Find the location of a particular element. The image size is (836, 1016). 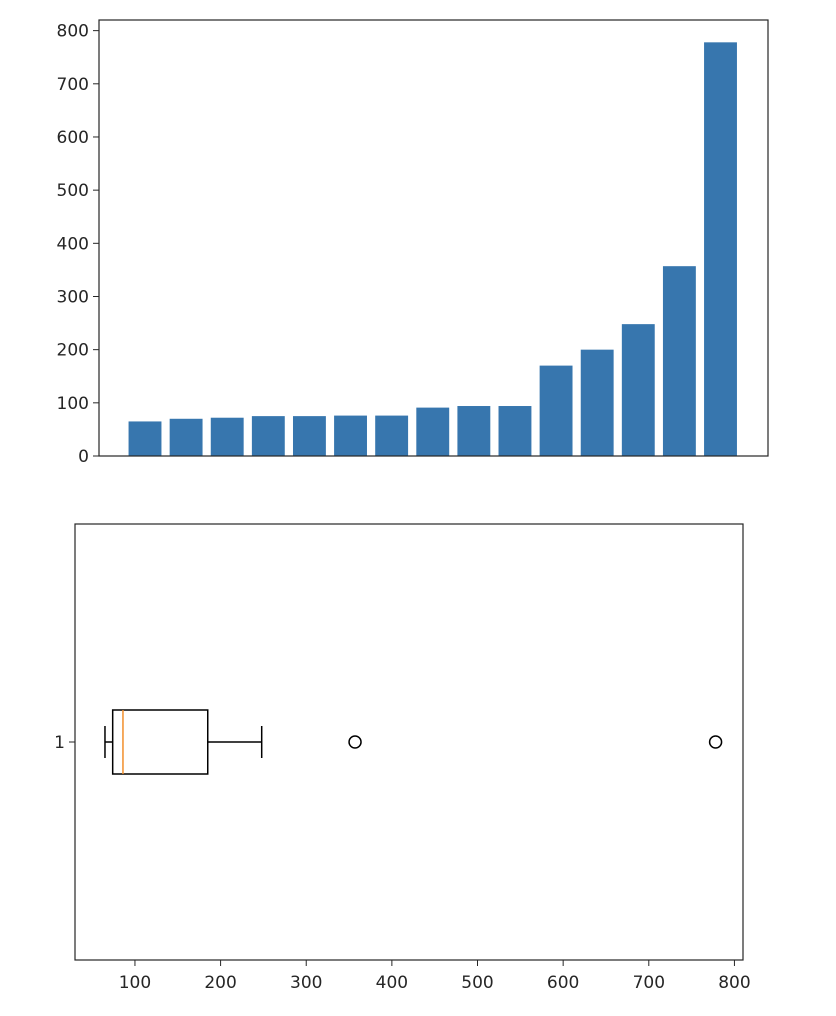

box-plot-marks is located at coordinates (413, 742).